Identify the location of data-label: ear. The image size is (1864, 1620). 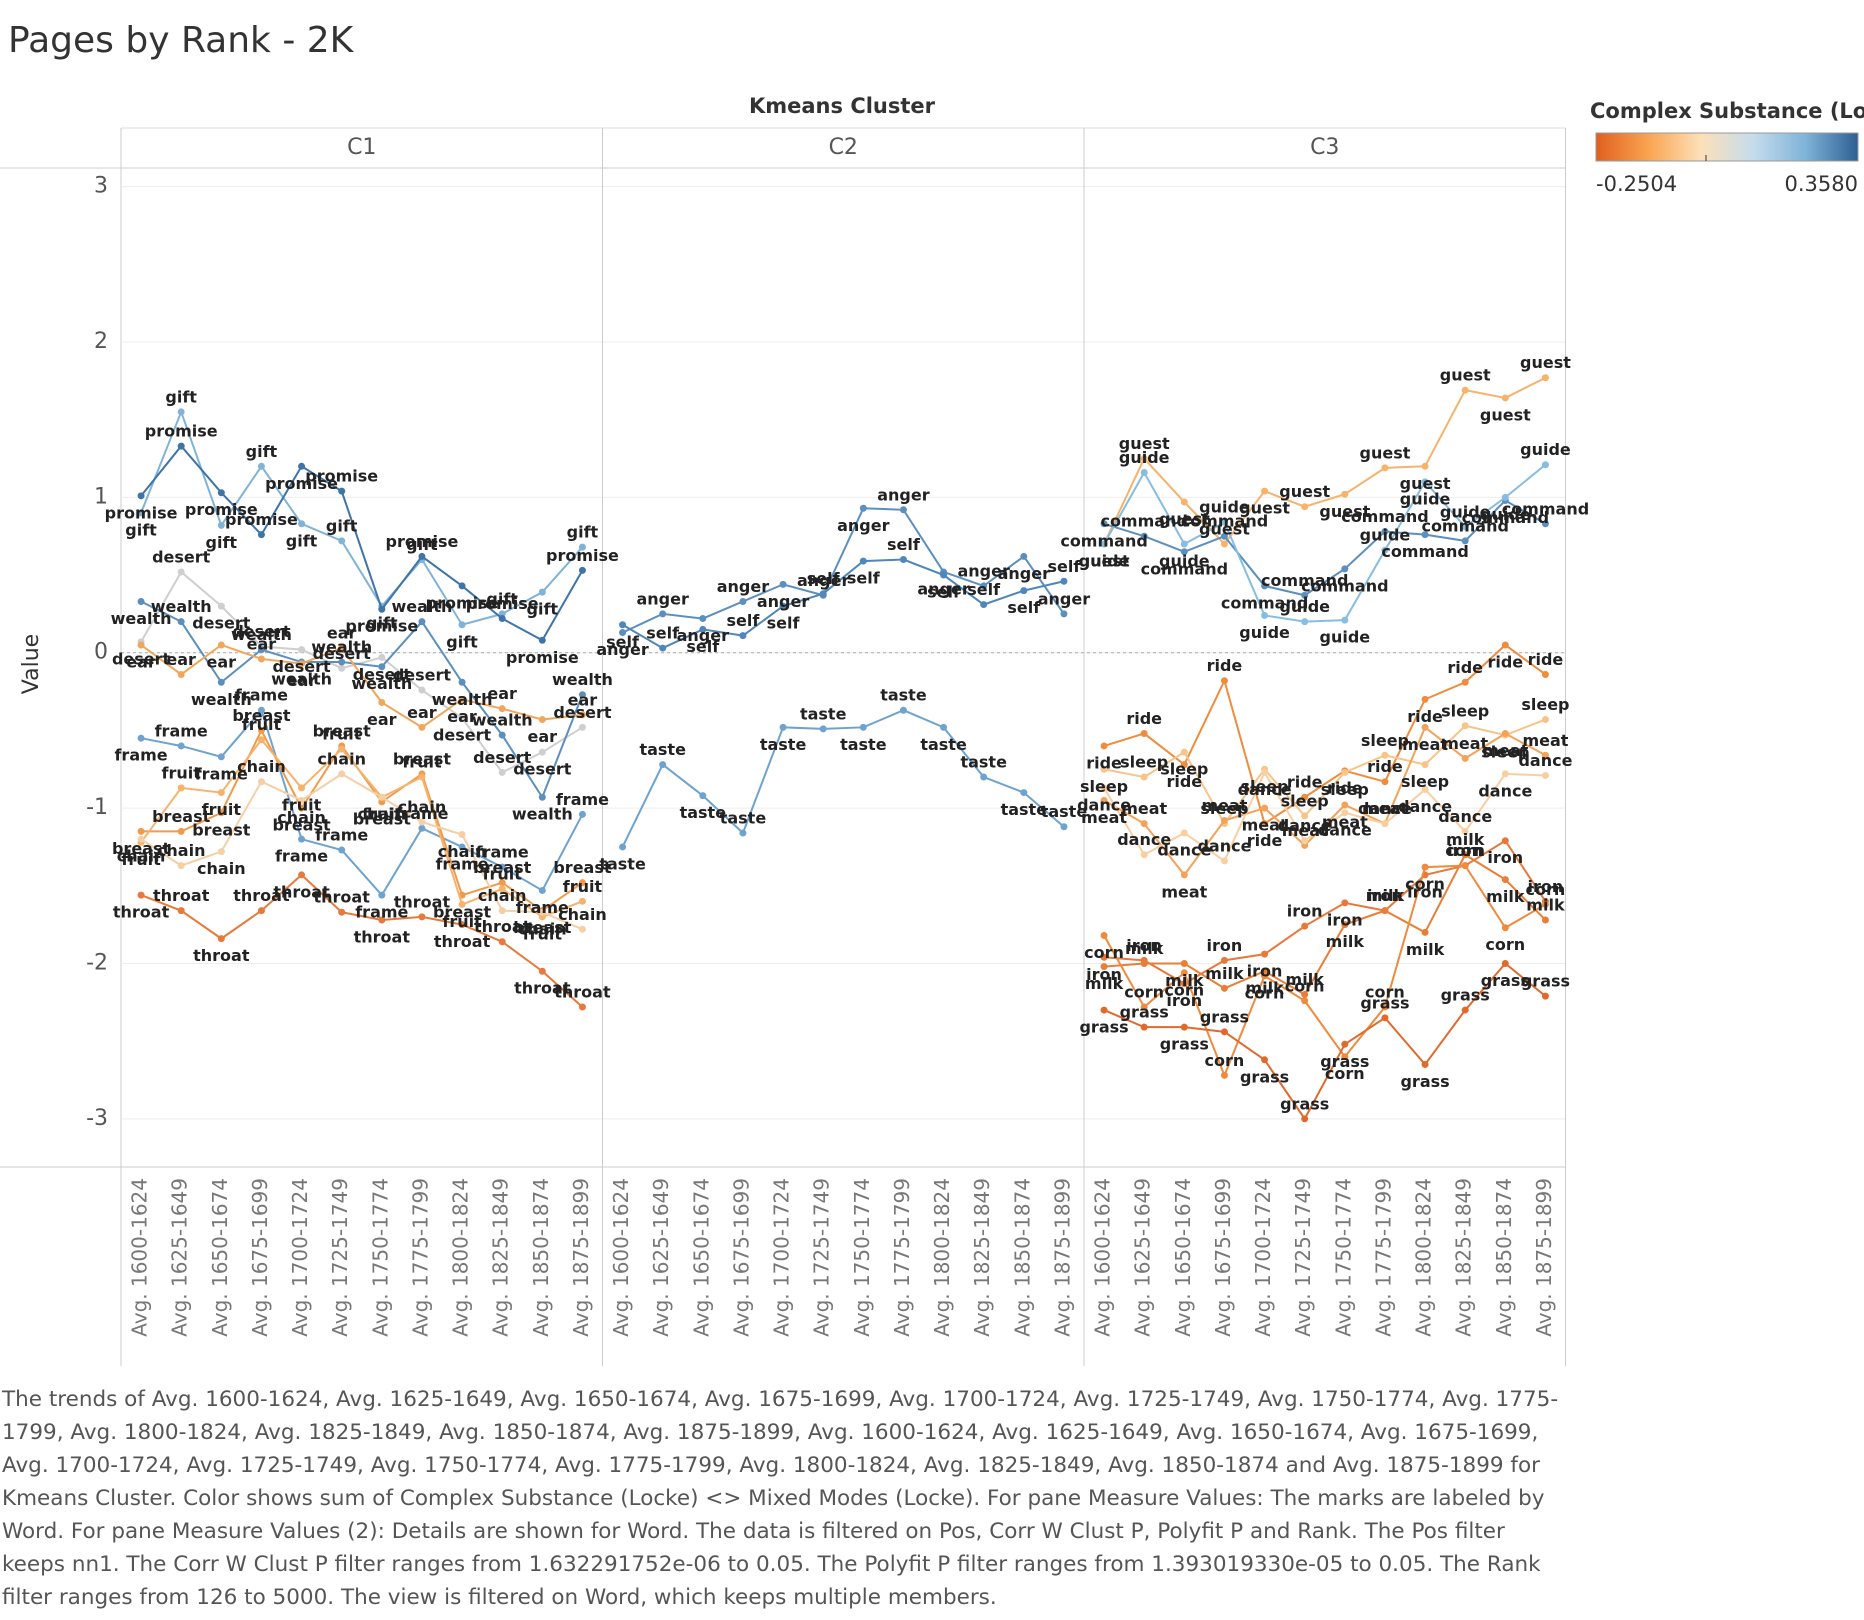
(262, 643).